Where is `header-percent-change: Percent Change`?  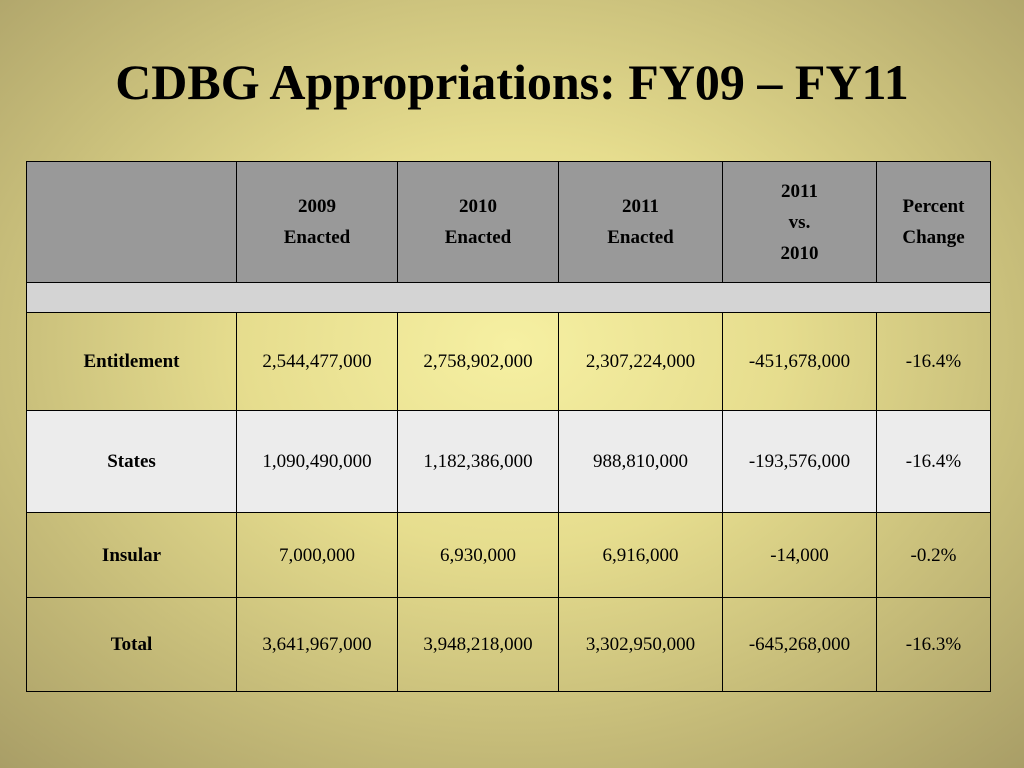 header-percent-change: Percent Change is located at coordinates (933, 222).